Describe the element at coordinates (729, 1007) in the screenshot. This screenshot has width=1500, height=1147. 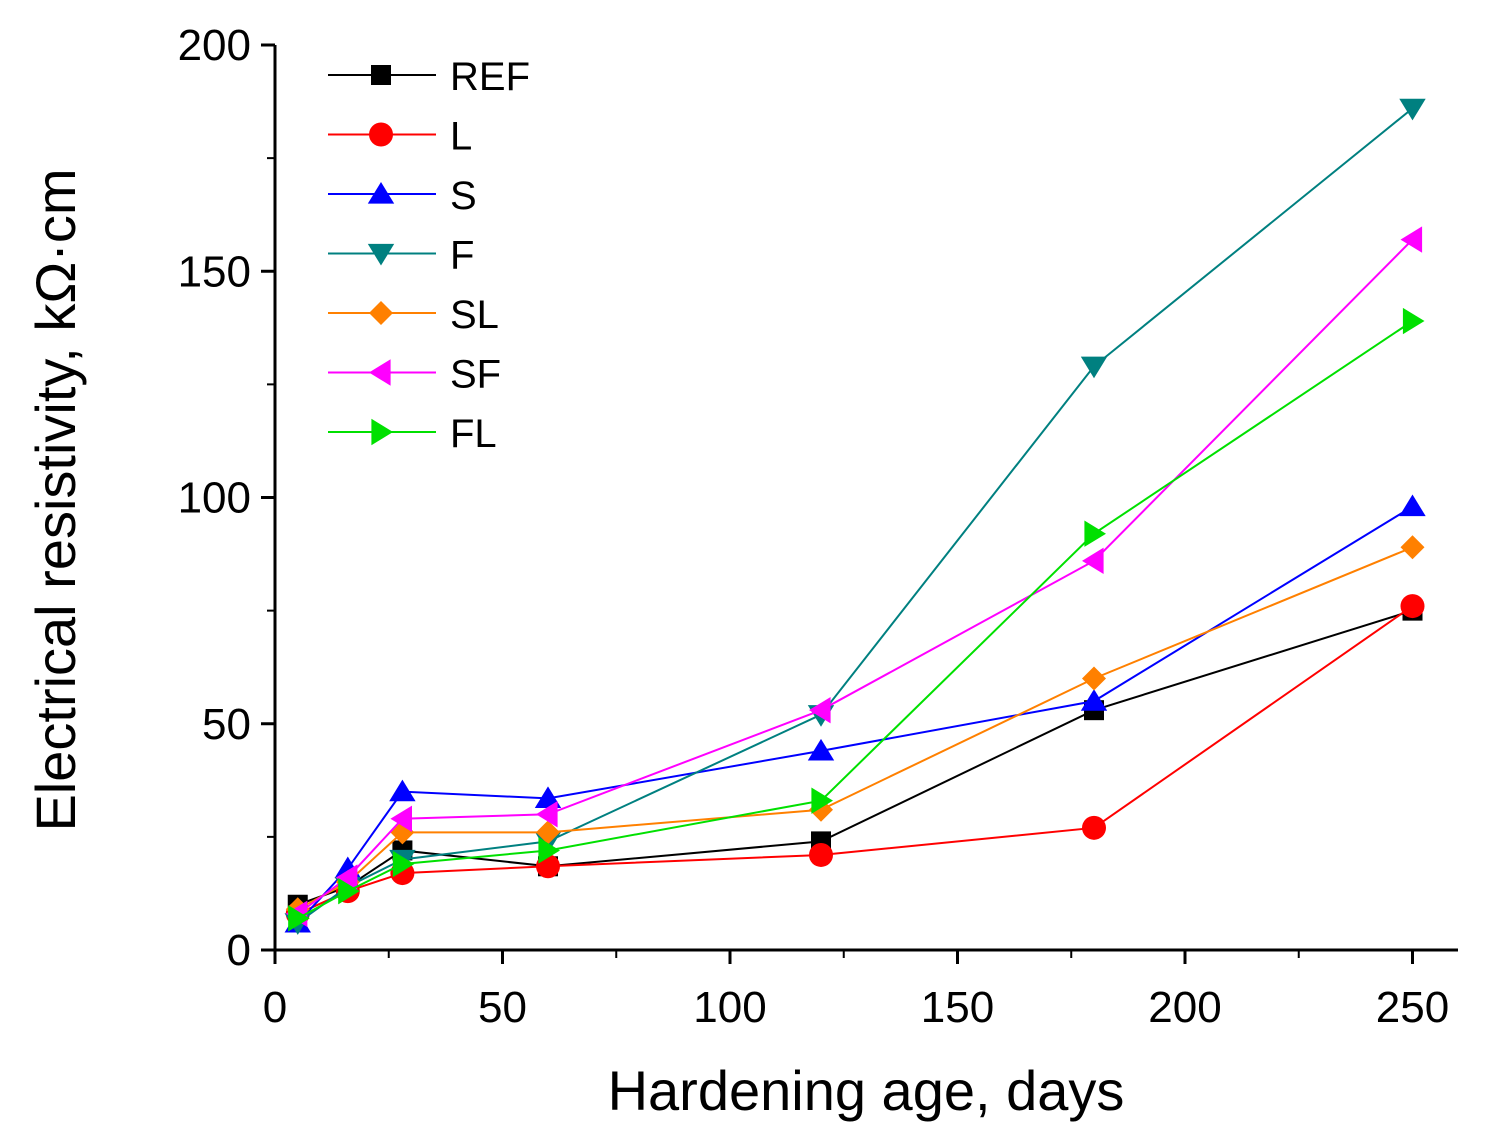
I see `x-tick-label: 100` at that location.